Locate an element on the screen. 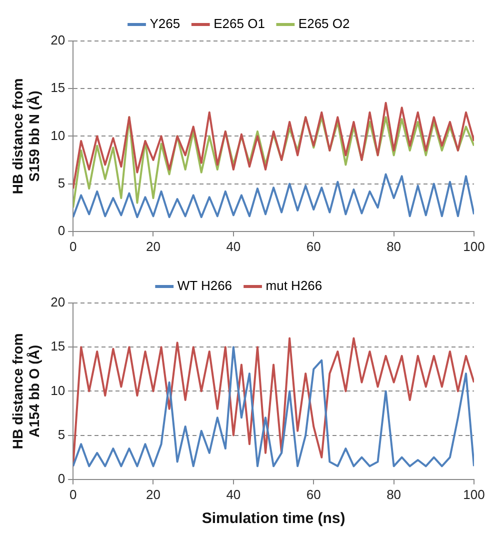  legend-label: E265 O2 is located at coordinates (324, 24).